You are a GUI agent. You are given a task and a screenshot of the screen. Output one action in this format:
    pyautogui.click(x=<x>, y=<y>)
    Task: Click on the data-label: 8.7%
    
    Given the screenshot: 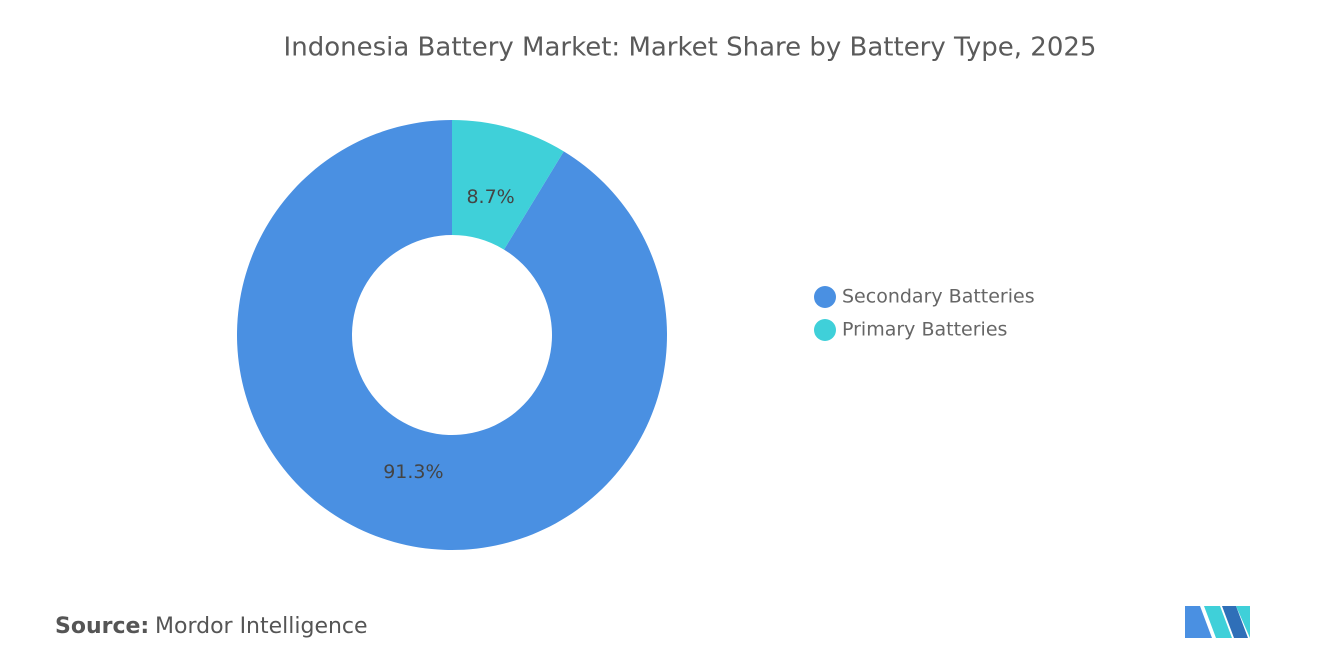 What is the action you would take?
    pyautogui.click(x=490, y=197)
    